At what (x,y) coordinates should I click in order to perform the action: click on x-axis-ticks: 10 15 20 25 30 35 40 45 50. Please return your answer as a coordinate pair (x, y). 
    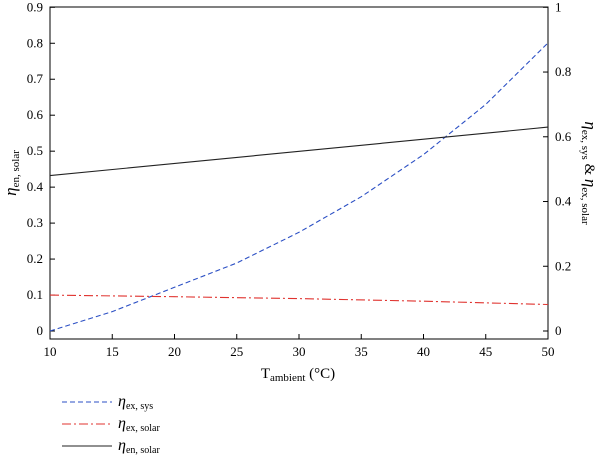
    Looking at the image, I should click on (299, 346).